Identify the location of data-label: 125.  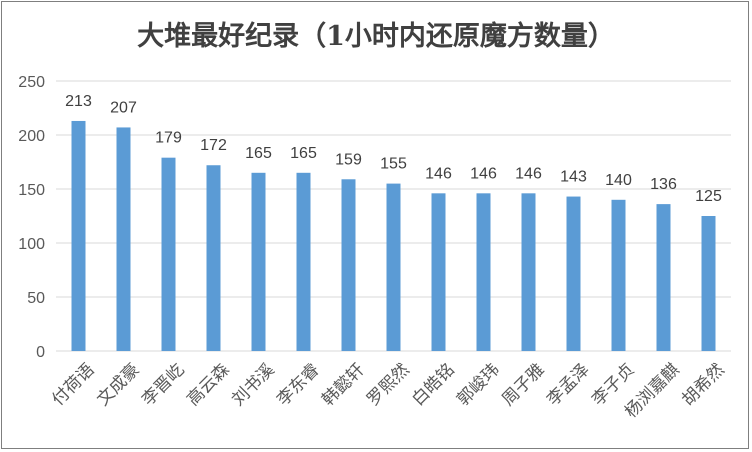
(708, 196).